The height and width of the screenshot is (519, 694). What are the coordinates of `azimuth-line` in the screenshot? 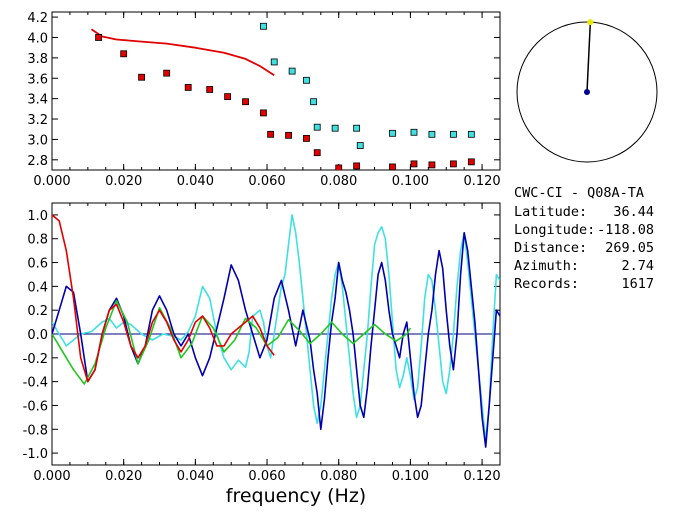 It's located at (589, 57).